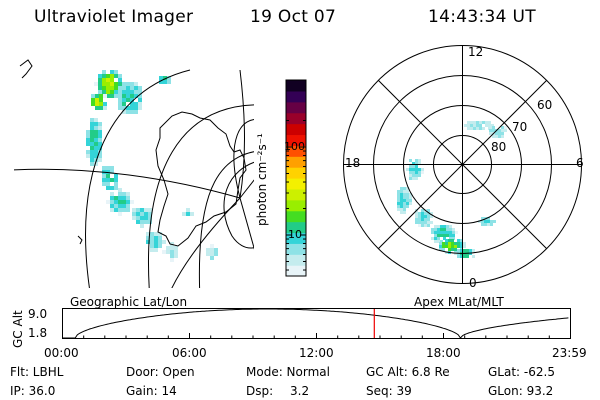 The width and height of the screenshot is (600, 400). I want to click on altitude-timeline-plot, so click(316, 323).